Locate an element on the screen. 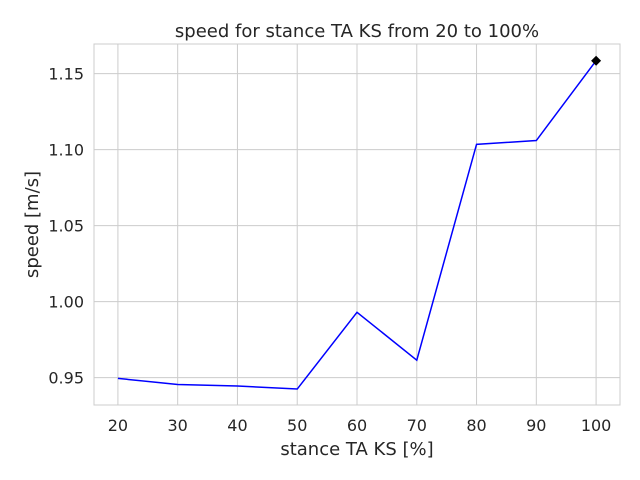 This screenshot has height=480, width=640. y-axis-label: speed [m/s] is located at coordinates (32, 224).